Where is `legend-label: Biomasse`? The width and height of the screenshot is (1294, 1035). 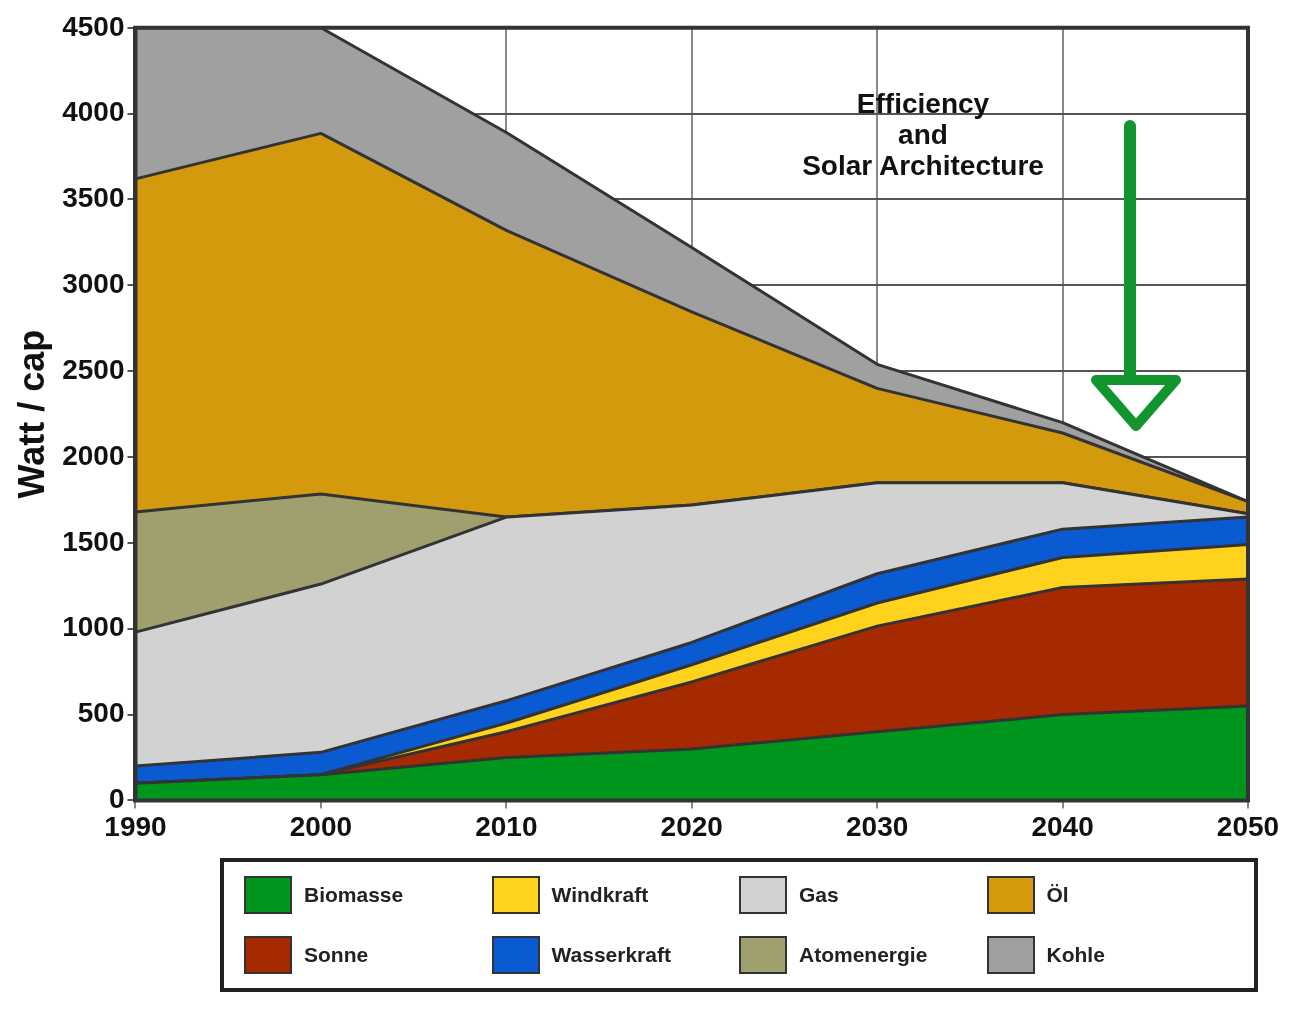
legend-label: Biomasse is located at coordinates (354, 895).